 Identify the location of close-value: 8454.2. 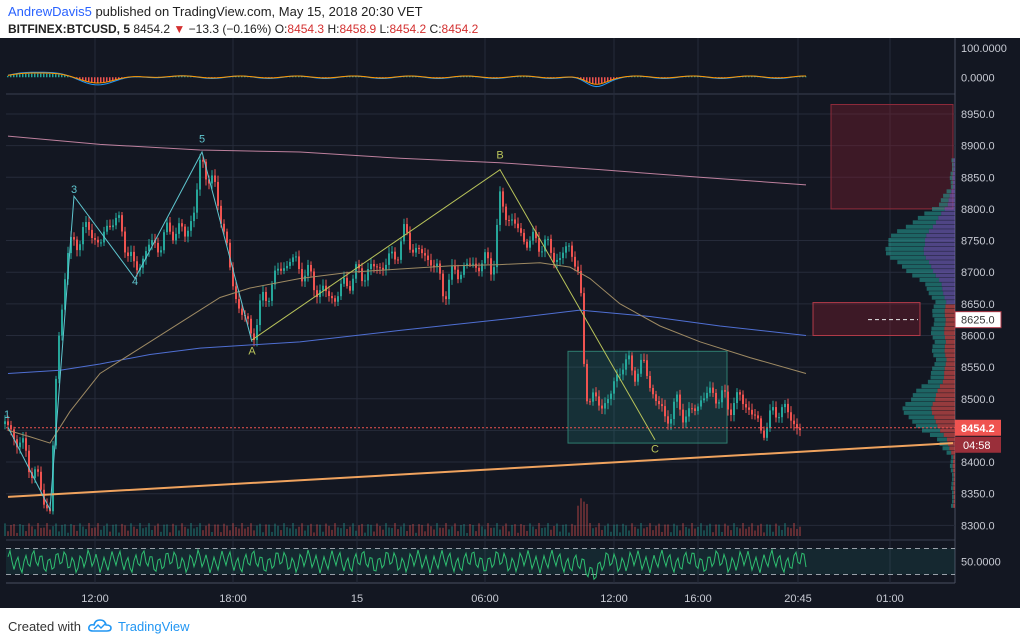
(460, 29).